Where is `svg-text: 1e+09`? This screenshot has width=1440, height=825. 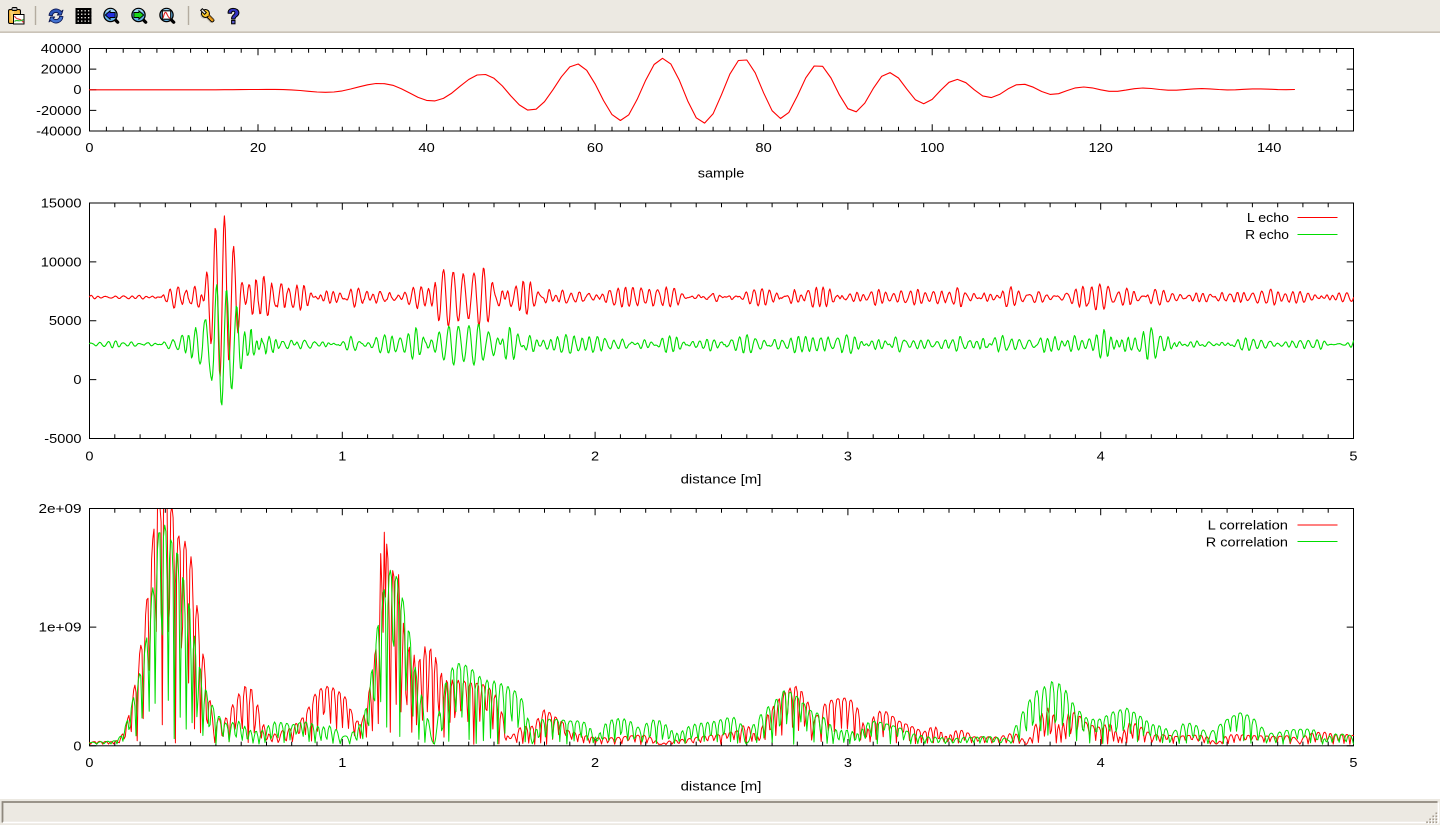 svg-text: 1e+09 is located at coordinates (60, 627).